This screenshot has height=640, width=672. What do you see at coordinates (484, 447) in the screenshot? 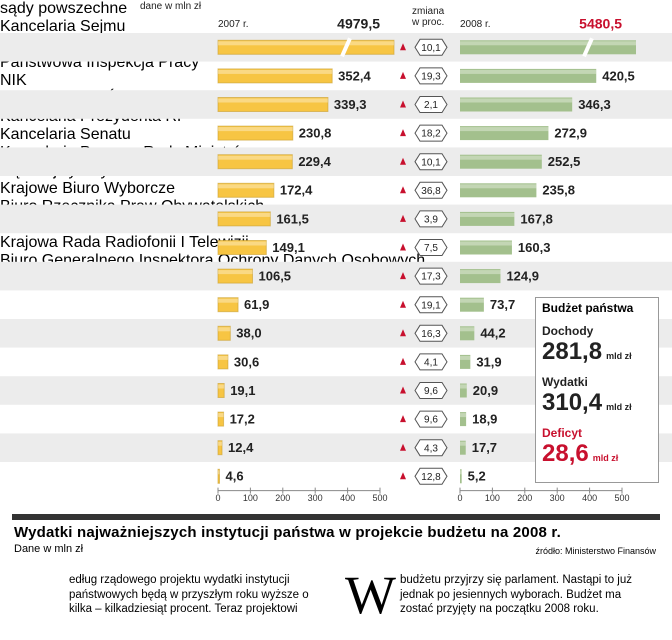
I see `value-label: 17,7` at bounding box center [484, 447].